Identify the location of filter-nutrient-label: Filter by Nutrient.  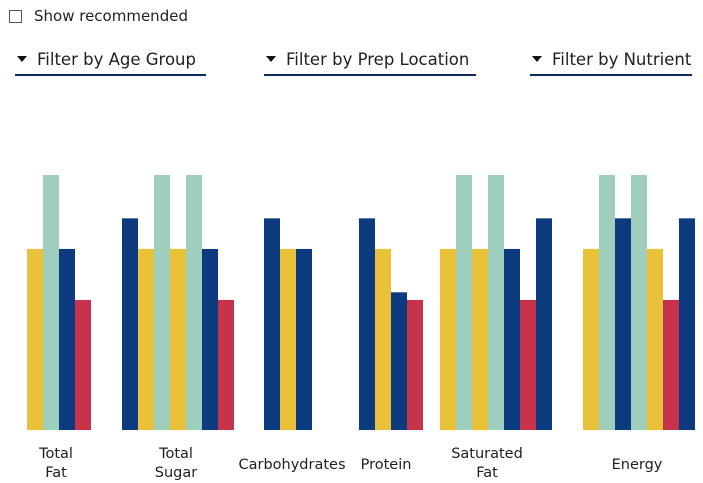
(622, 59).